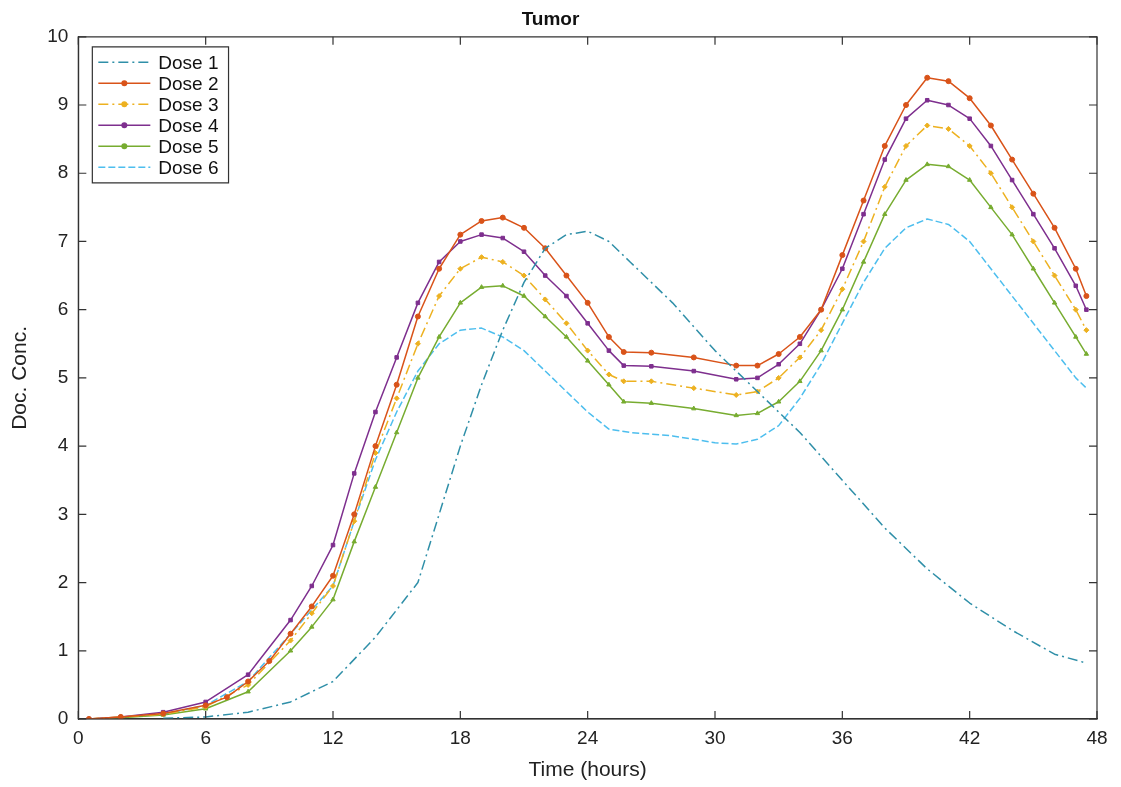 The height and width of the screenshot is (787, 1121). I want to click on x-tick-label: 12, so click(333, 737).